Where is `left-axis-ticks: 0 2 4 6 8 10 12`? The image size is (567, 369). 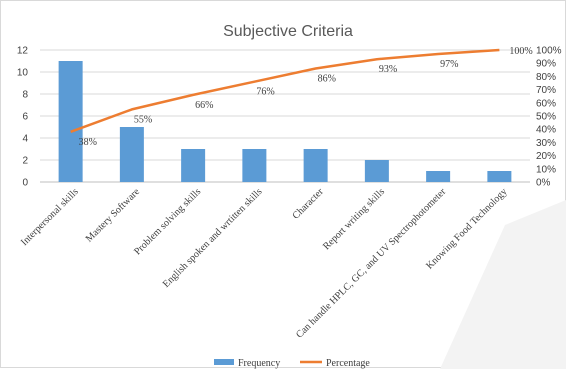
left-axis-ticks: 0 2 4 6 8 10 12 is located at coordinates (23, 117).